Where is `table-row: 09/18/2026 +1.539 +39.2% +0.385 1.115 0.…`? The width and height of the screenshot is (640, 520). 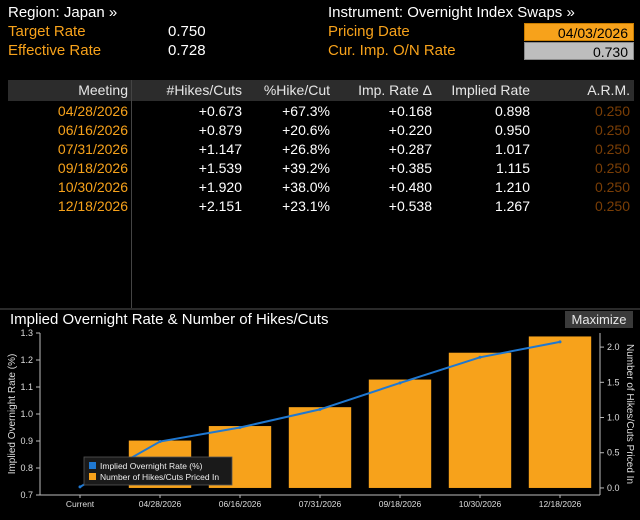
table-row: 09/18/2026 +1.539 +39.2% +0.385 1.115 0.… is located at coordinates (321, 168).